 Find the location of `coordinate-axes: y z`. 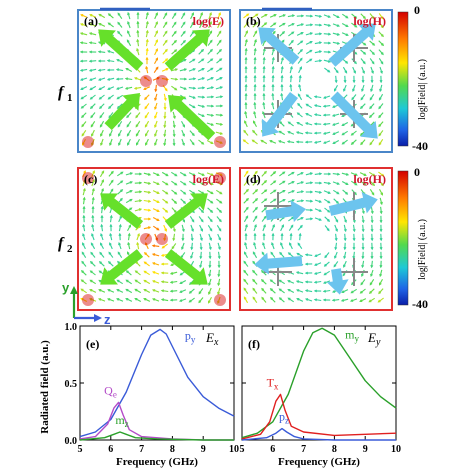

coordinate-axes: y z is located at coordinates (86, 303).